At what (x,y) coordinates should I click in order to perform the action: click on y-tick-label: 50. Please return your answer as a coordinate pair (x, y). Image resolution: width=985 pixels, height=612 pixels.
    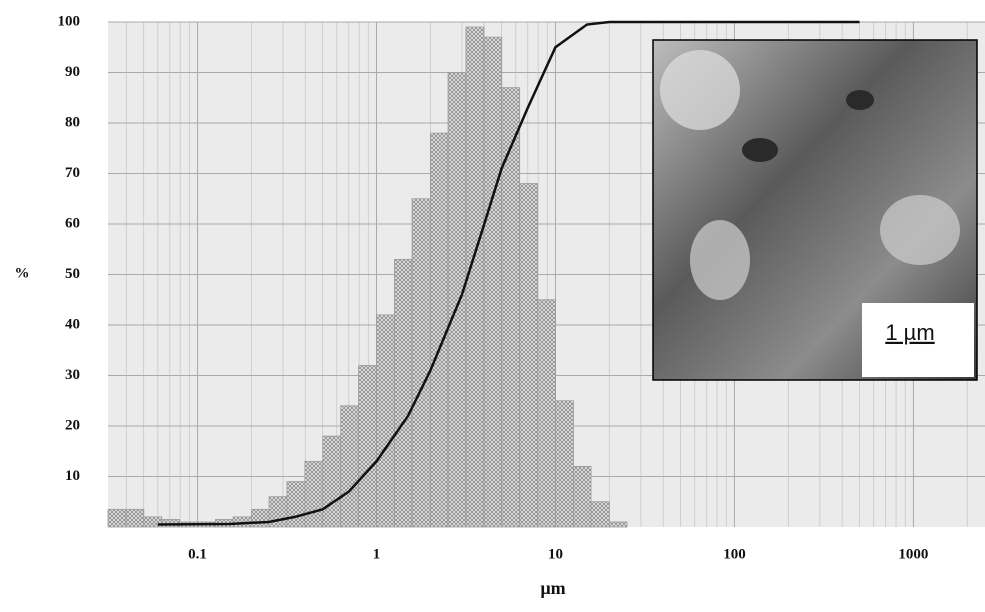
    Looking at the image, I should click on (72, 274).